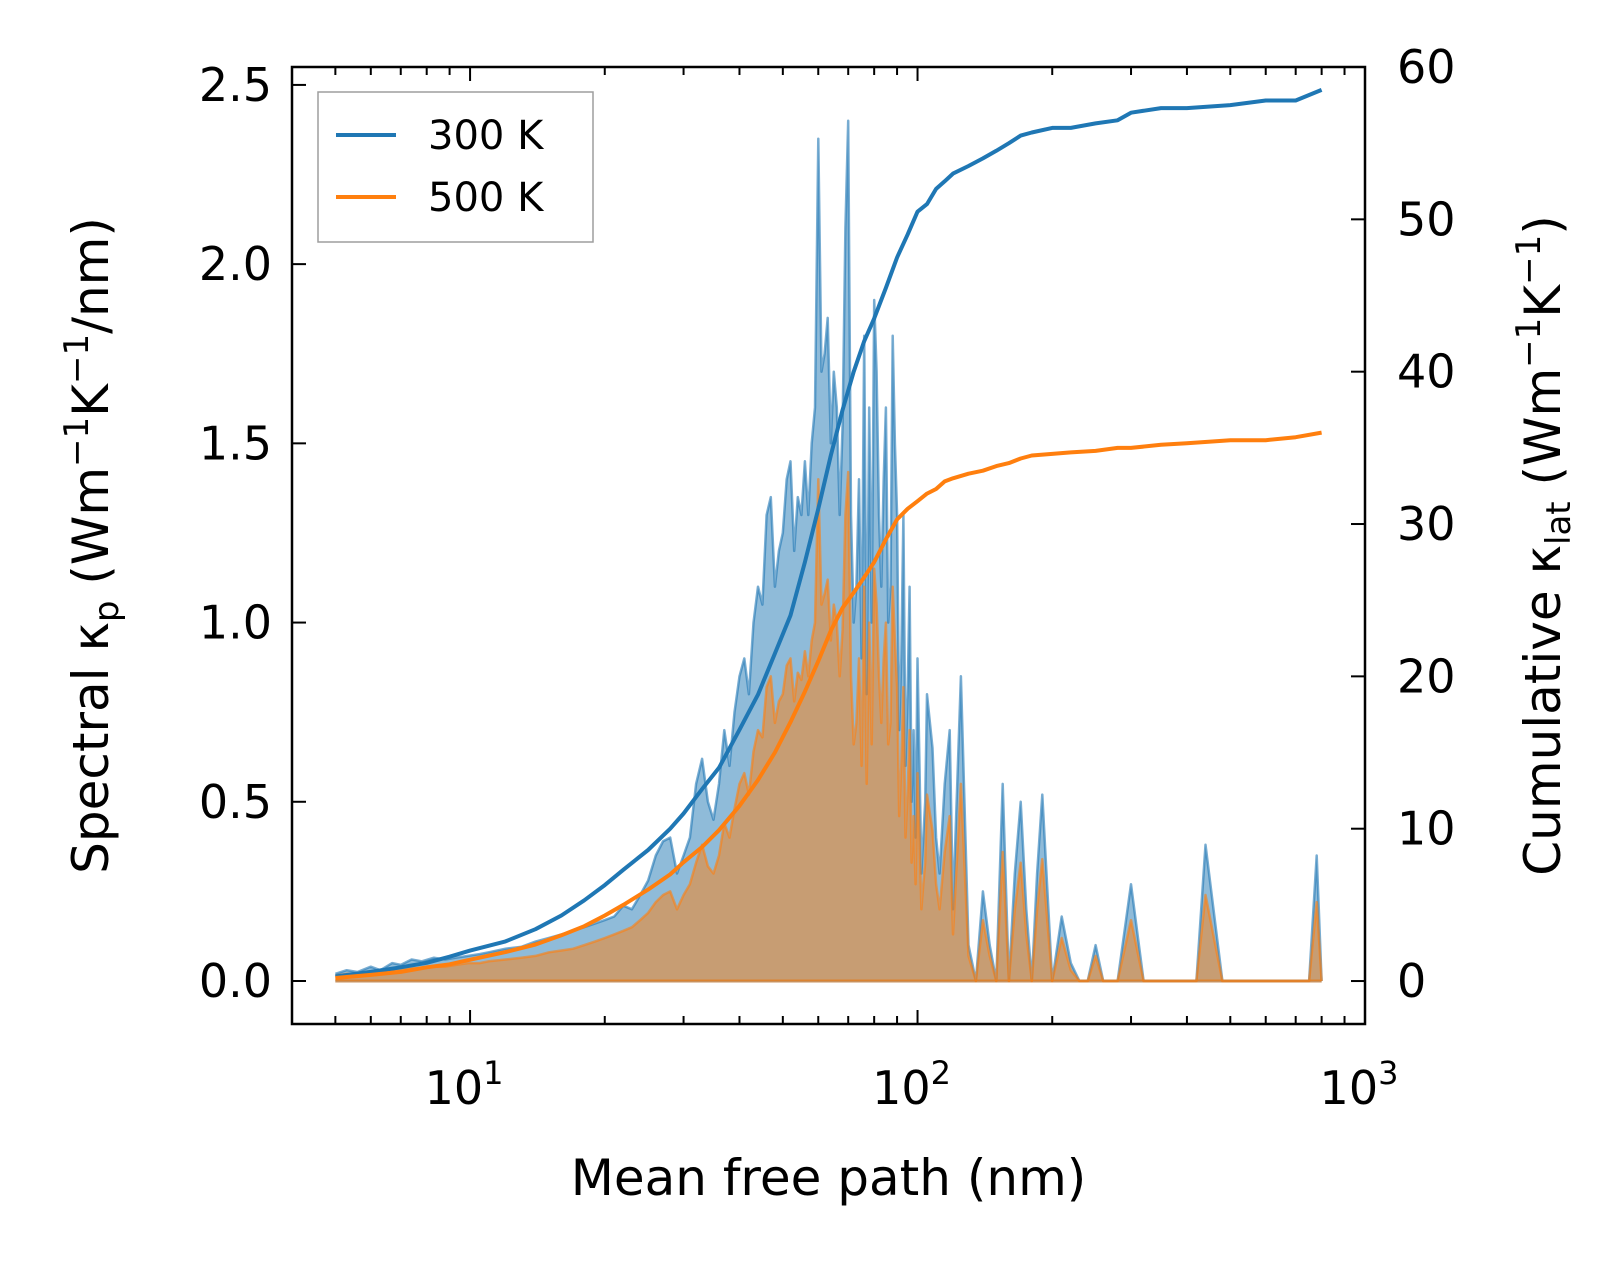 The image size is (1623, 1261). What do you see at coordinates (1543, 225) in the screenshot?
I see `y2-axis-label-units-close: )` at bounding box center [1543, 225].